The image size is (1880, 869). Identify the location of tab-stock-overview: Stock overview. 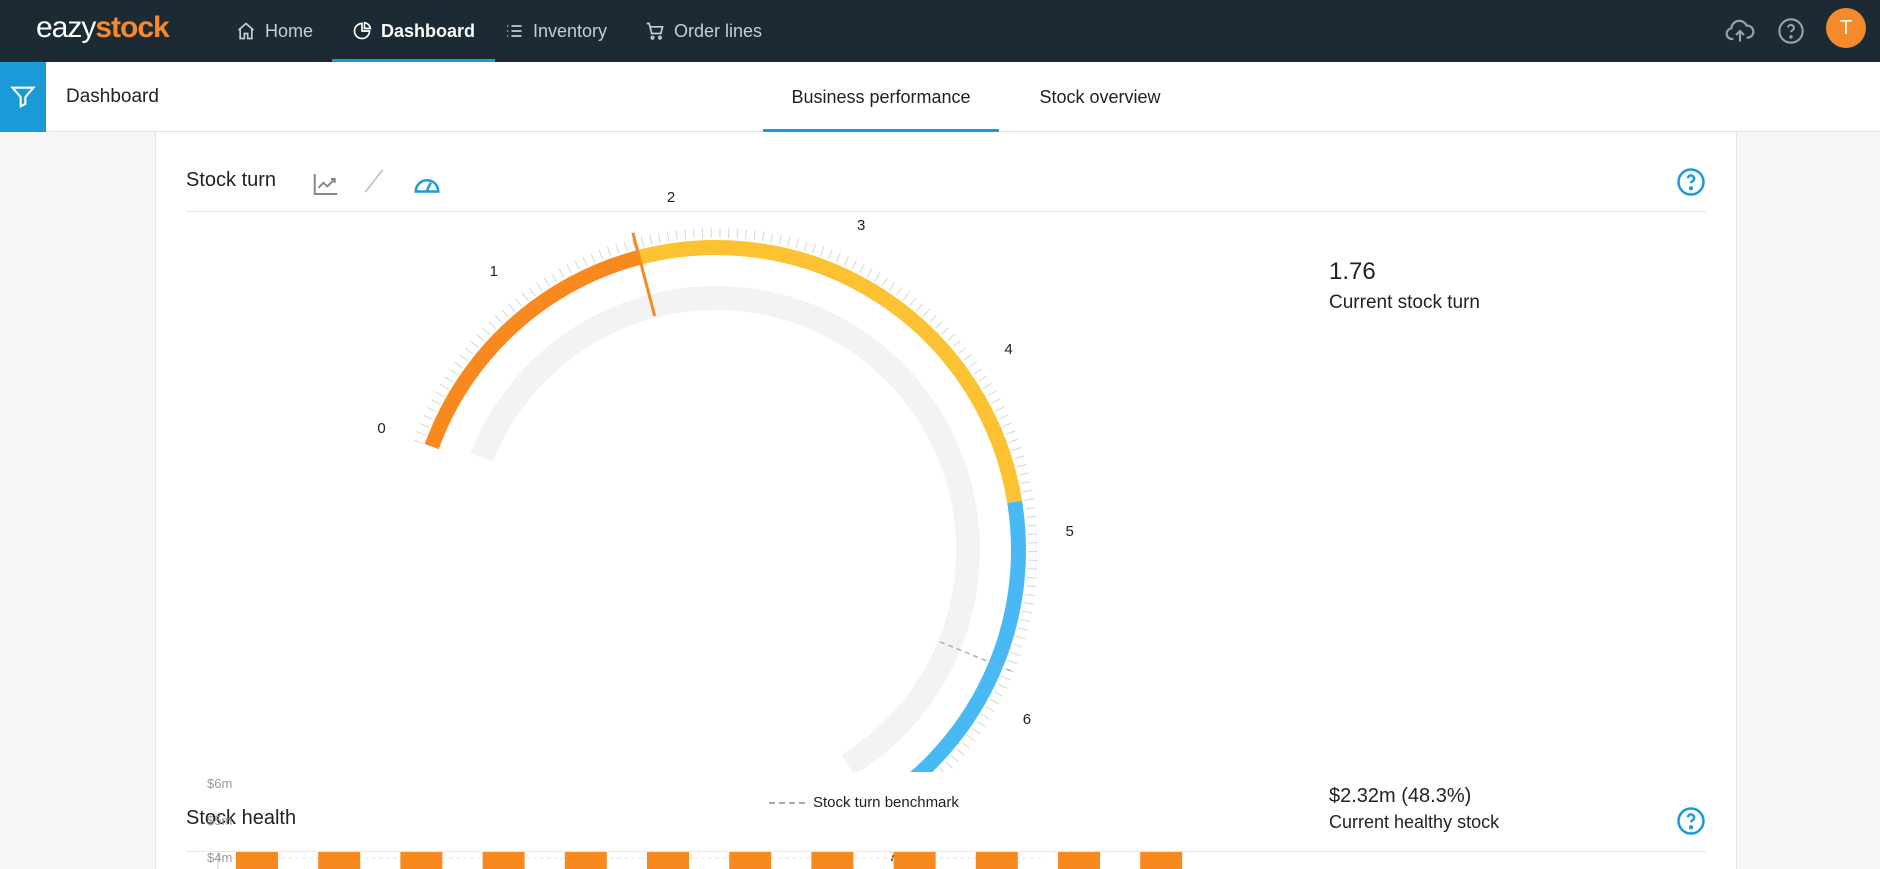
(1100, 97).